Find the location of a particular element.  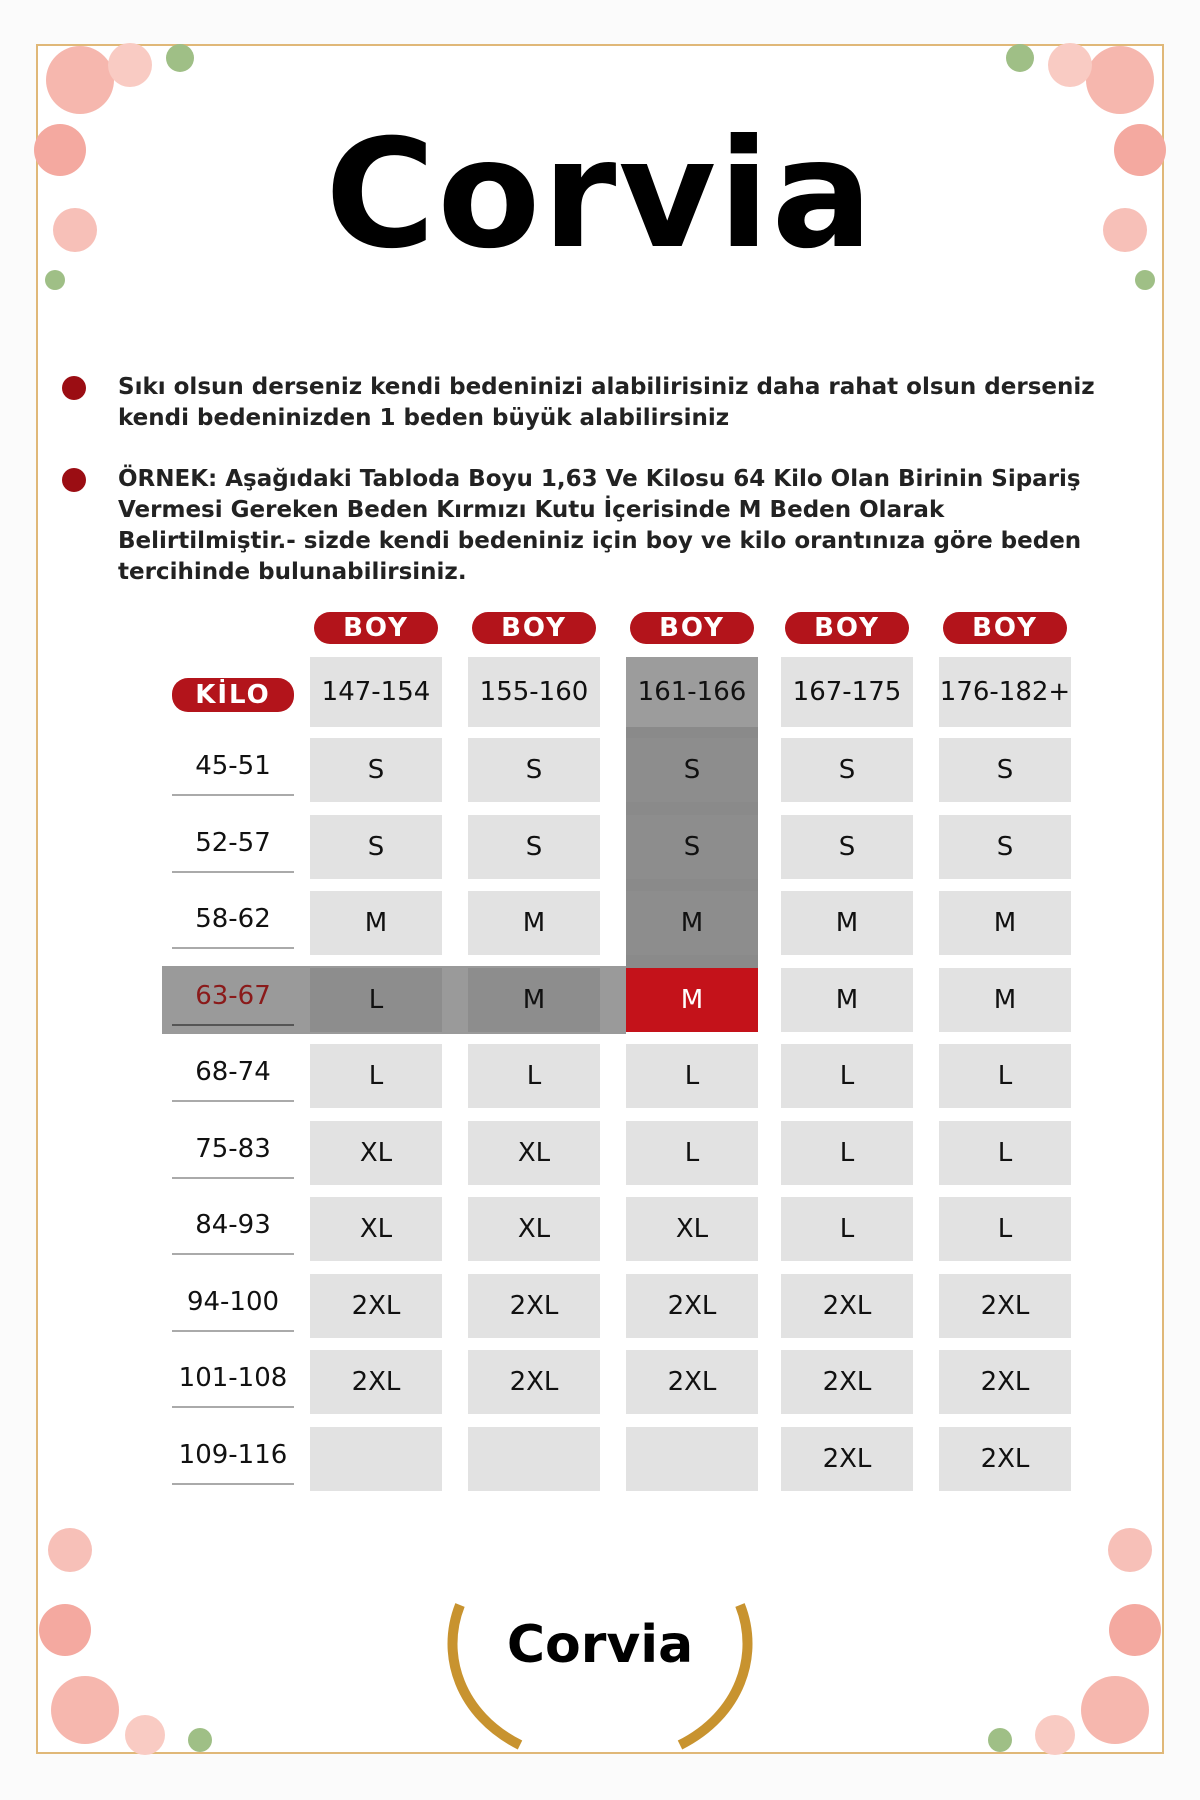

height-range: 176-182+ is located at coordinates (1005, 692).